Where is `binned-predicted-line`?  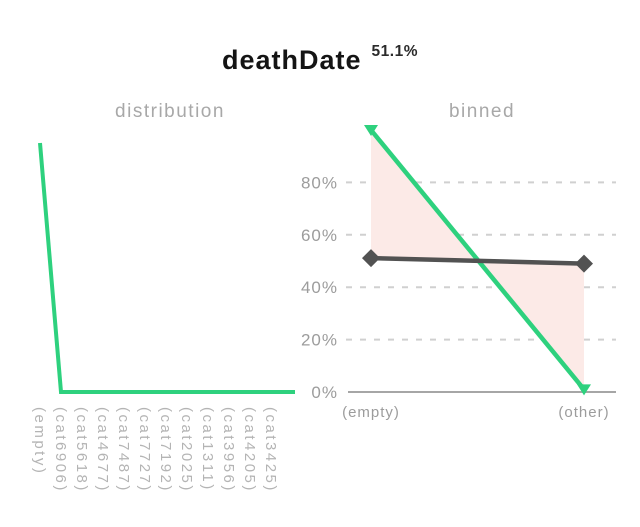 binned-predicted-line is located at coordinates (477, 260).